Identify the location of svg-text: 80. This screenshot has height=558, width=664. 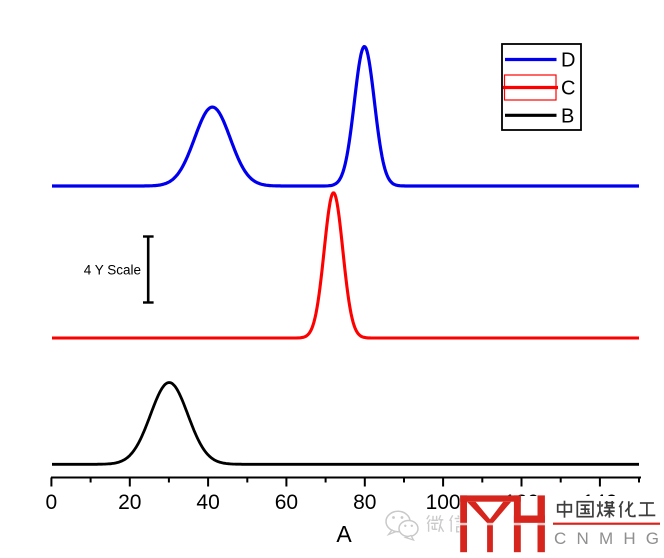
(364, 502).